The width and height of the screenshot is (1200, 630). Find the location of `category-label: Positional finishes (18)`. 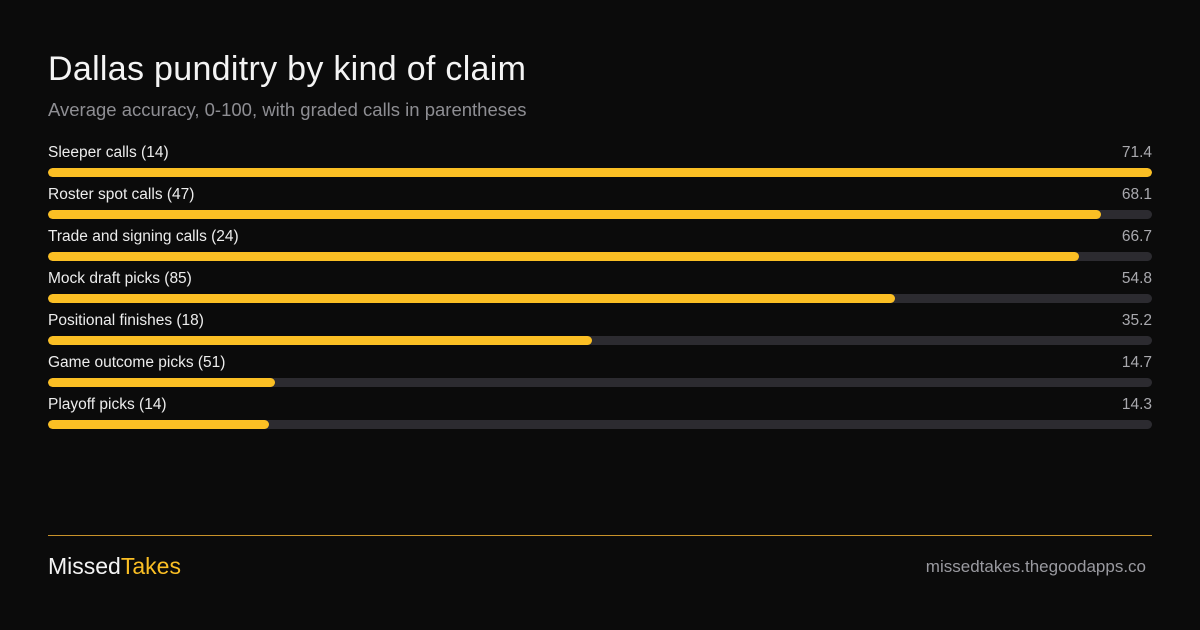

category-label: Positional finishes (18) is located at coordinates (126, 320).